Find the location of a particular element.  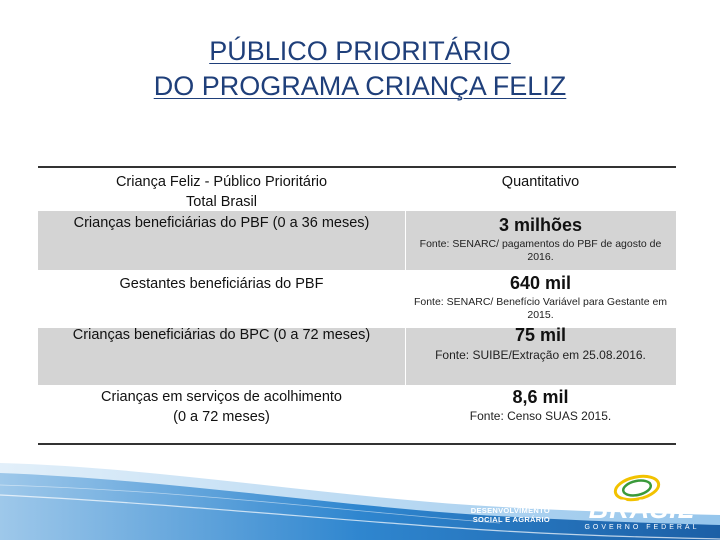

row-1-value: 3 milhões is located at coordinates (540, 225).